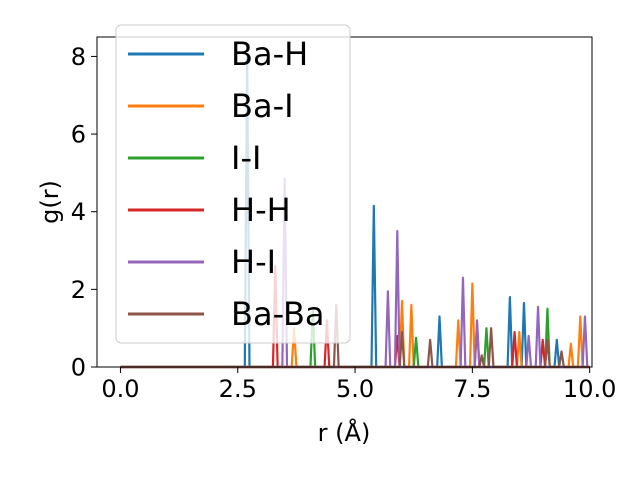 This screenshot has height=480, width=640. I want to click on y-tick-label: 8, so click(78, 57).